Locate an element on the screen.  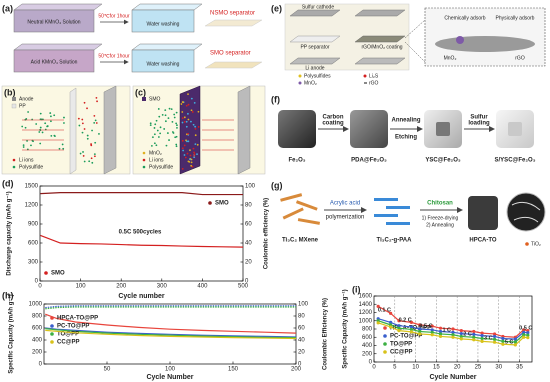
x-tick-label: 300 is located at coordinates (162, 287).